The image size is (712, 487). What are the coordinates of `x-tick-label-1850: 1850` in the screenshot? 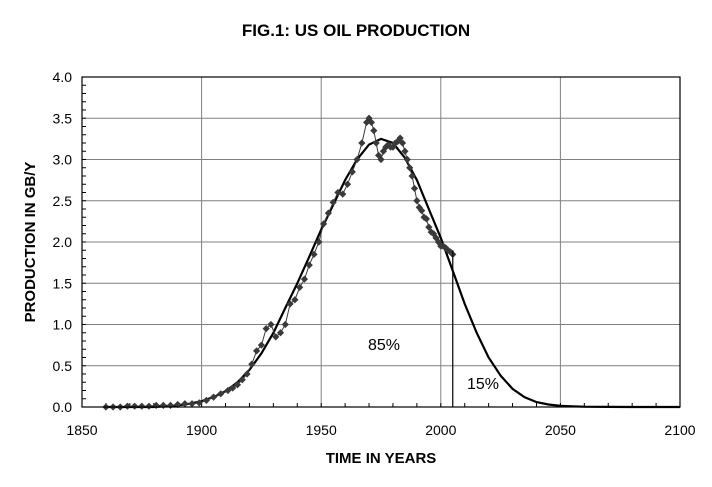 It's located at (81, 430).